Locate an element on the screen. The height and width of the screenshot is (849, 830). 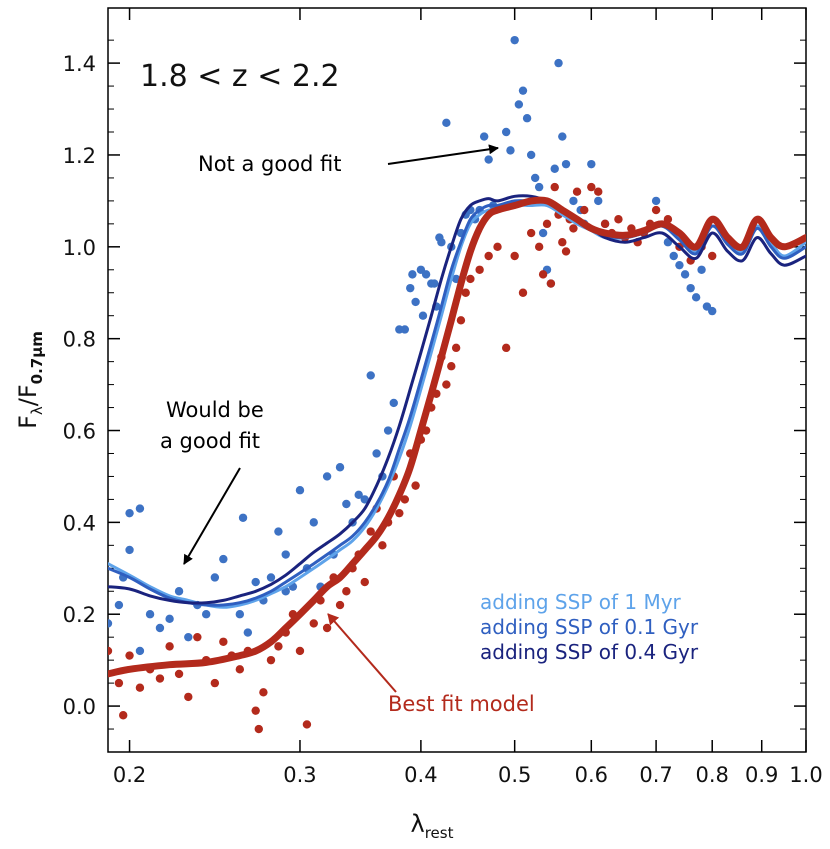
y-tick-label: 0.8 is located at coordinates (79, 340).